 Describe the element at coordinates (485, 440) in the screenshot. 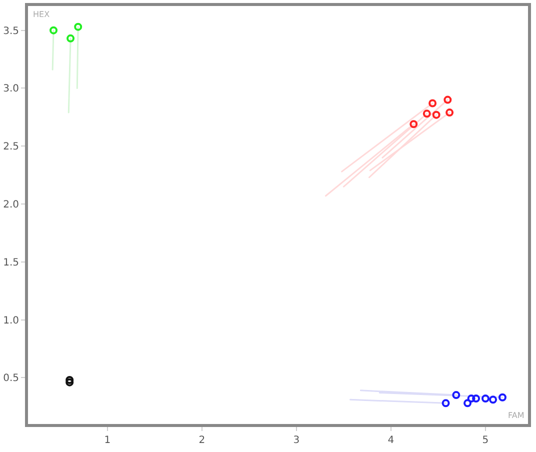

I see `x-tick-label: 5` at that location.